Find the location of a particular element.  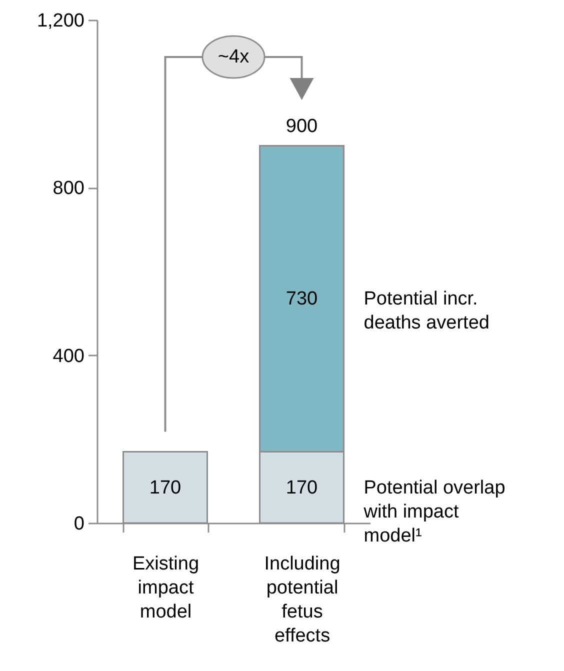

x-tick-label: Including potential fetus effects is located at coordinates (302, 600).